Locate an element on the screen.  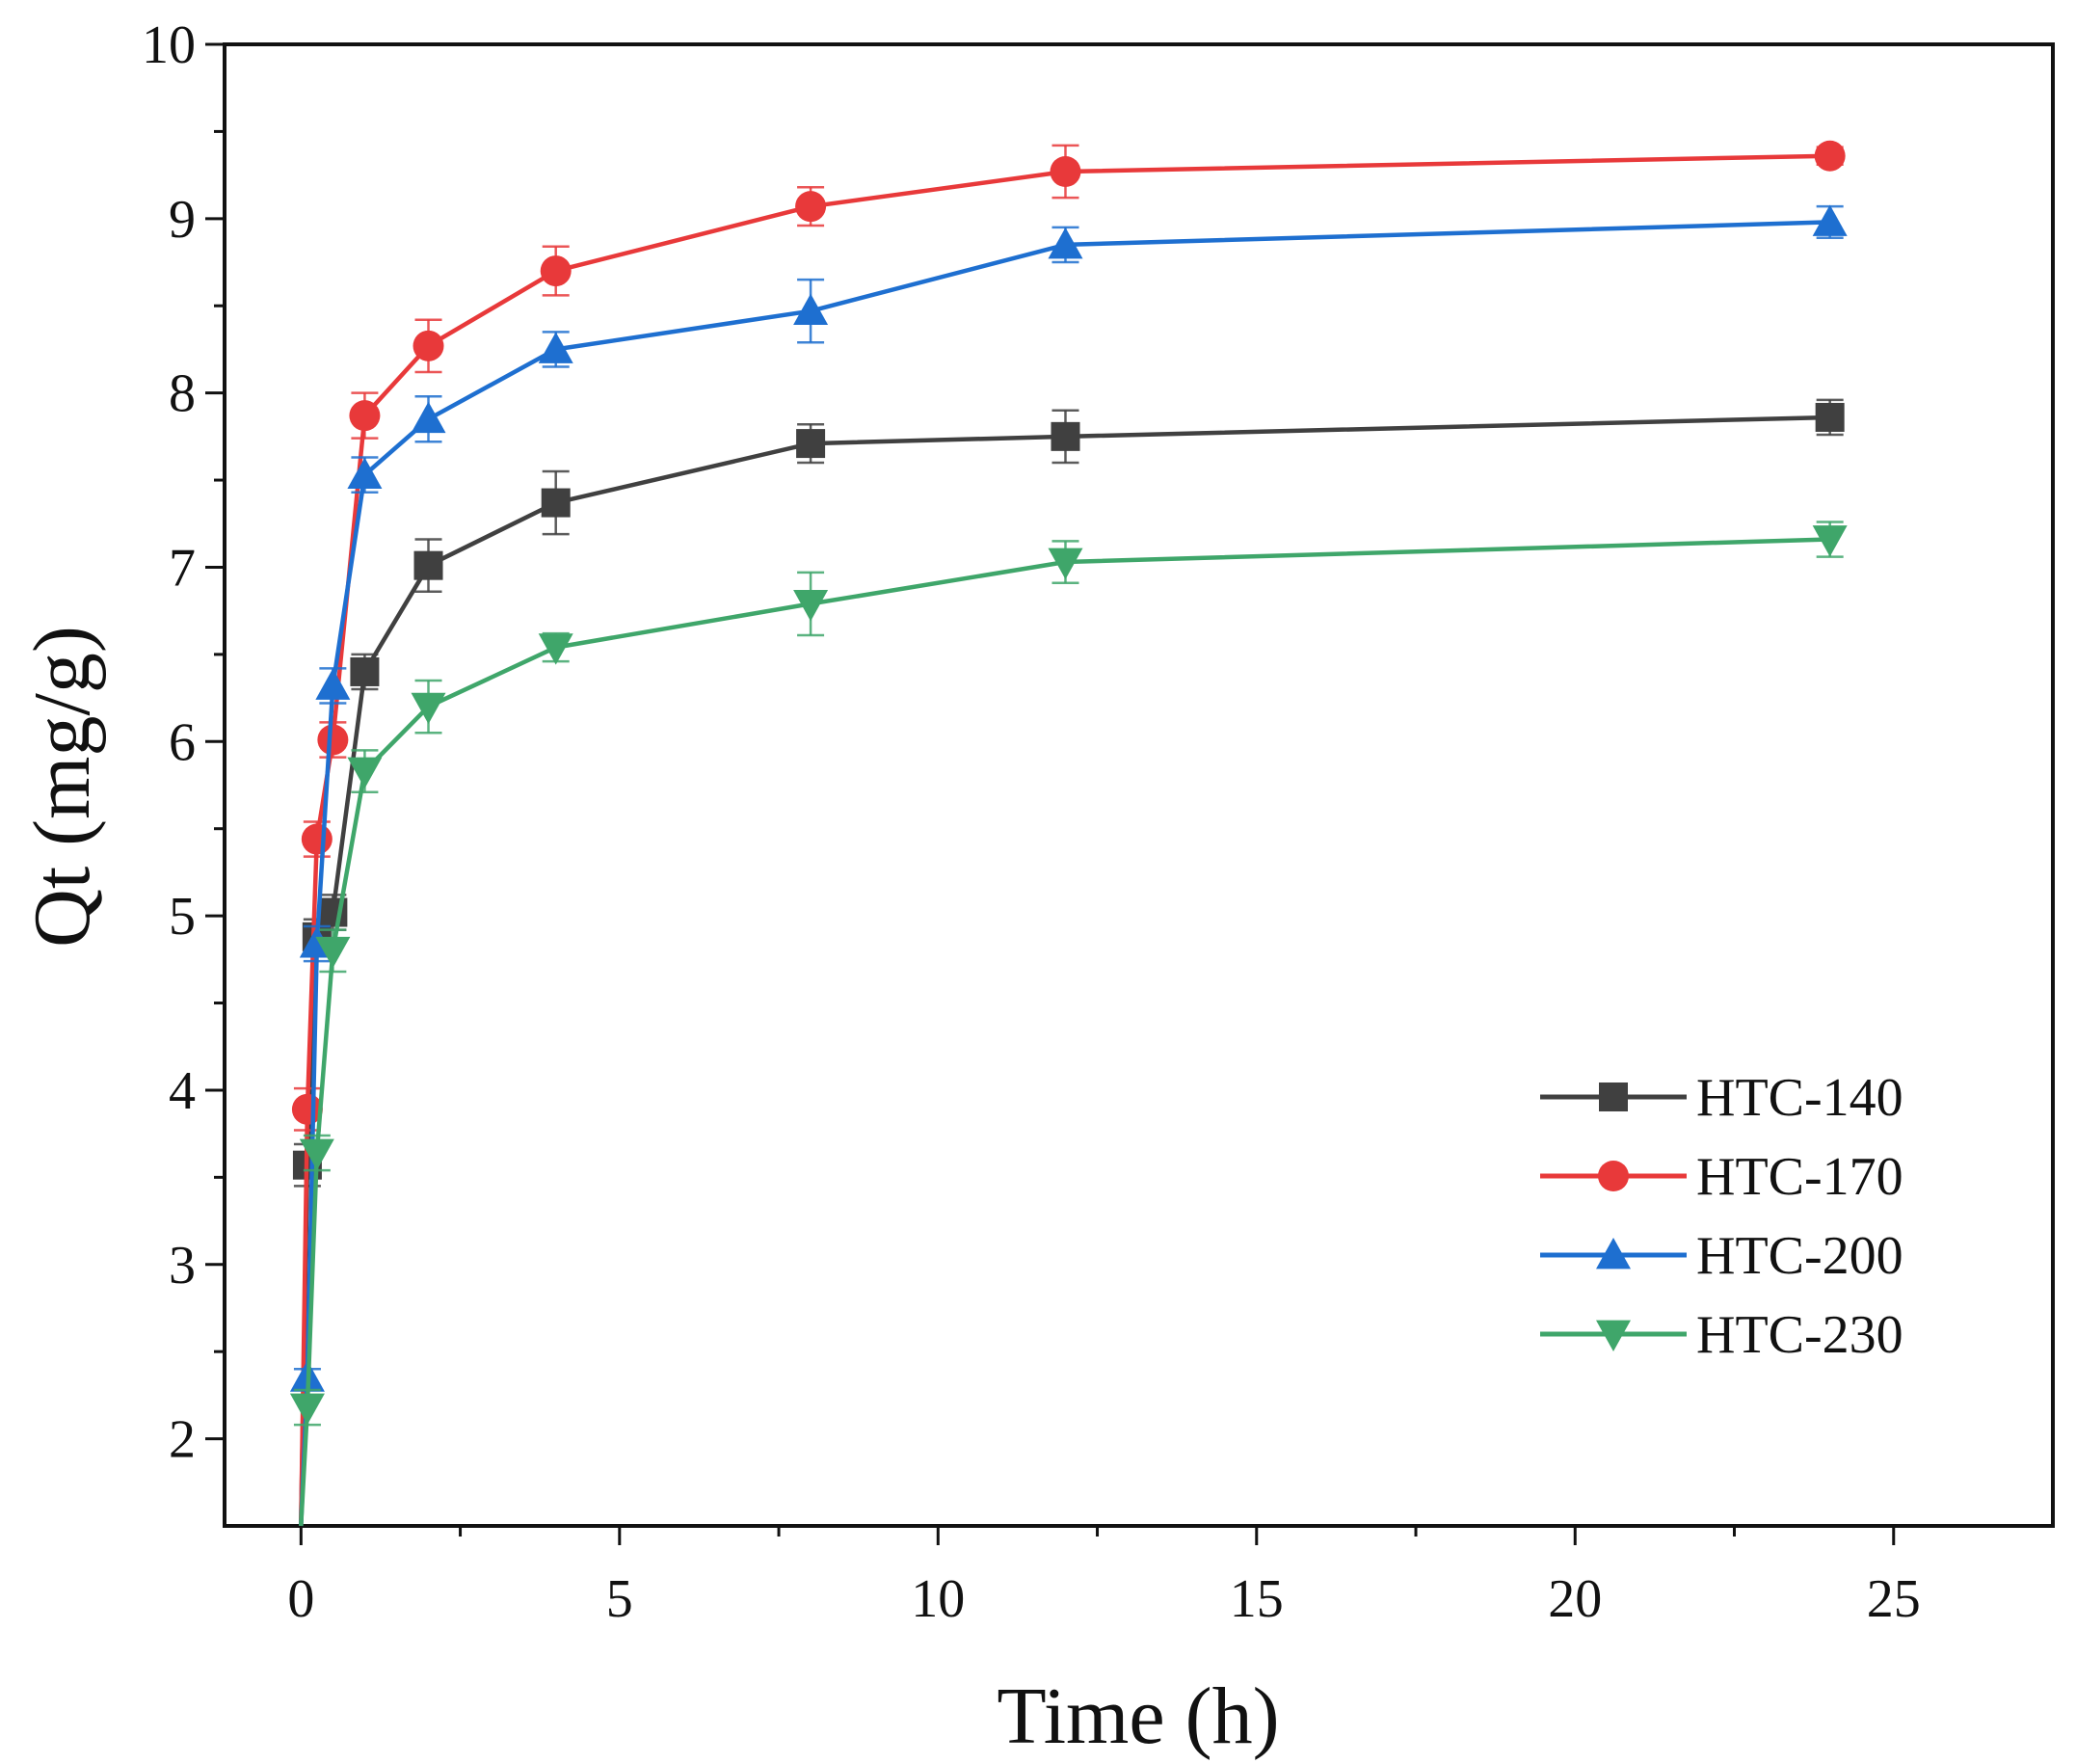
x-tick-label: 0 is located at coordinates (300, 1599).